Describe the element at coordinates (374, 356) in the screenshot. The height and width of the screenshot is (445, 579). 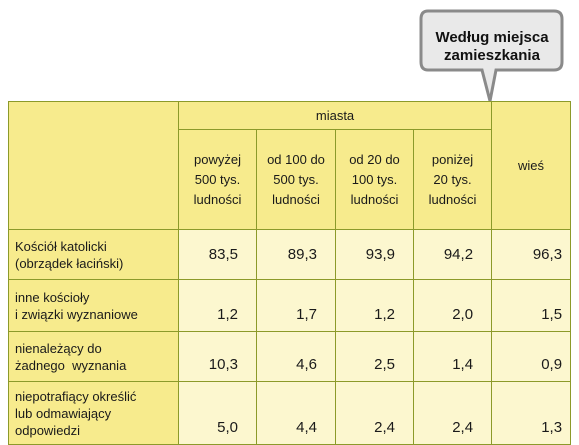
I see `value-cell: 2,5` at that location.